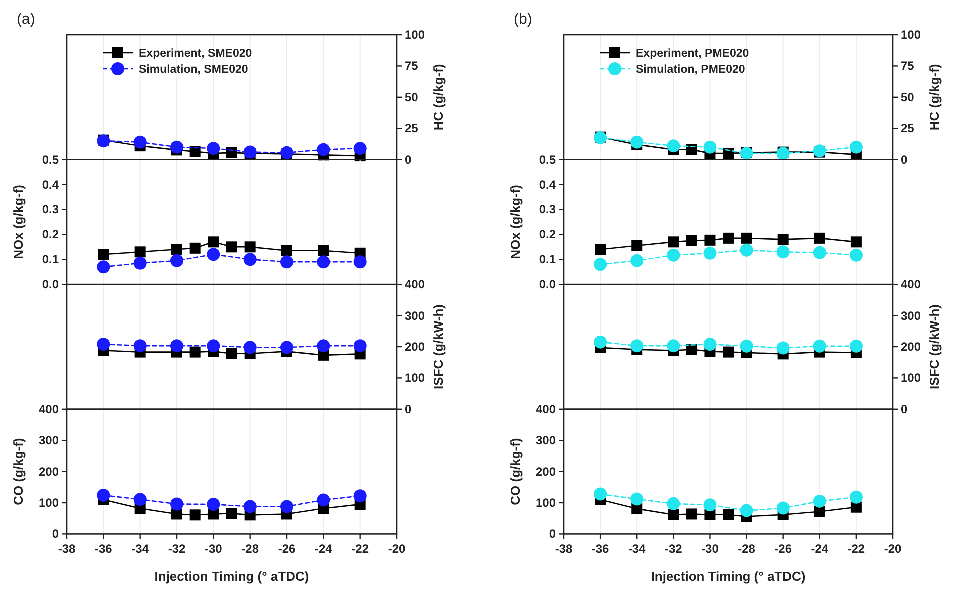 The width and height of the screenshot is (954, 590). What do you see at coordinates (323, 549) in the screenshot?
I see `x-tick-label: -24` at bounding box center [323, 549].